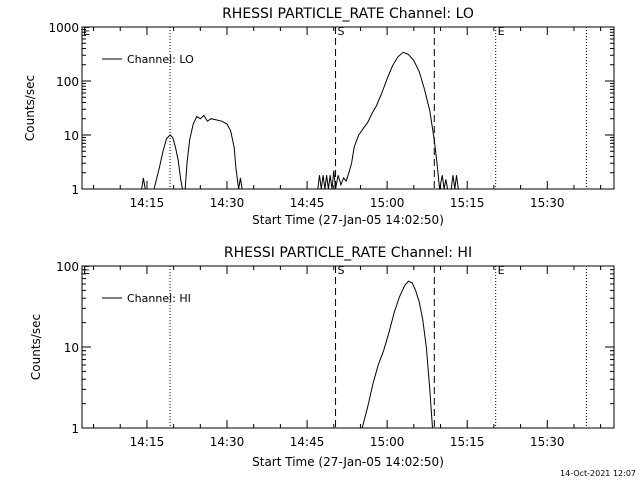 This screenshot has height=480, width=640. I want to click on panel-lo-legend-label: Channel: LO, so click(160, 59).